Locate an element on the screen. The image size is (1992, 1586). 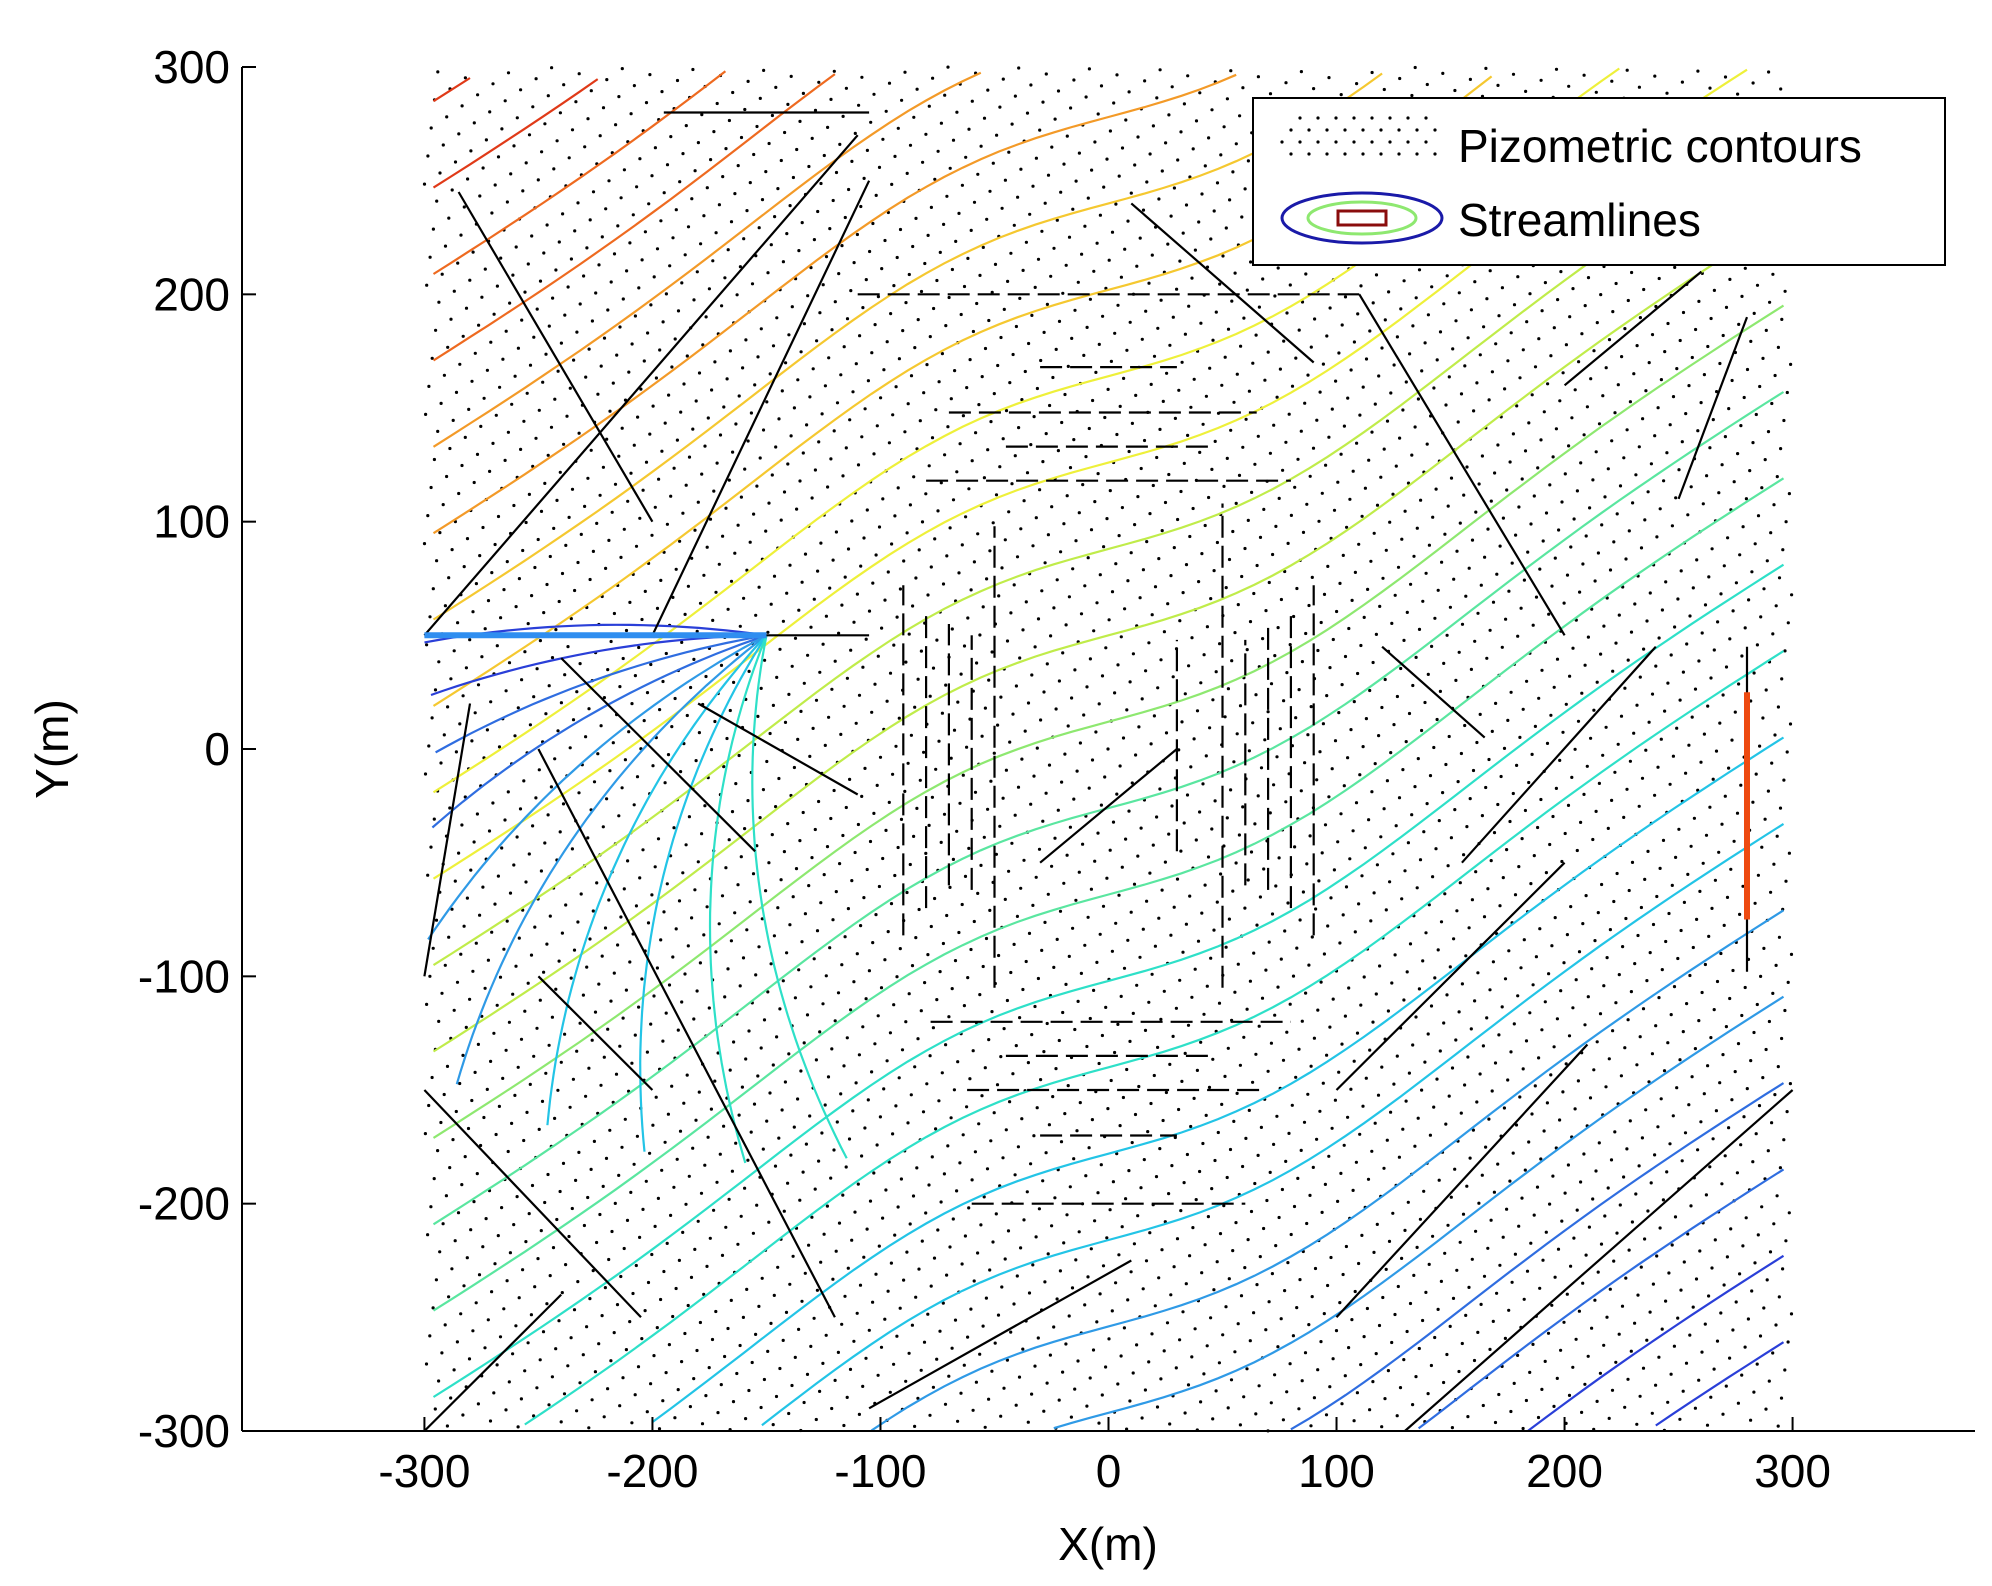
y-tick-label: -300 is located at coordinates (184, 1431).